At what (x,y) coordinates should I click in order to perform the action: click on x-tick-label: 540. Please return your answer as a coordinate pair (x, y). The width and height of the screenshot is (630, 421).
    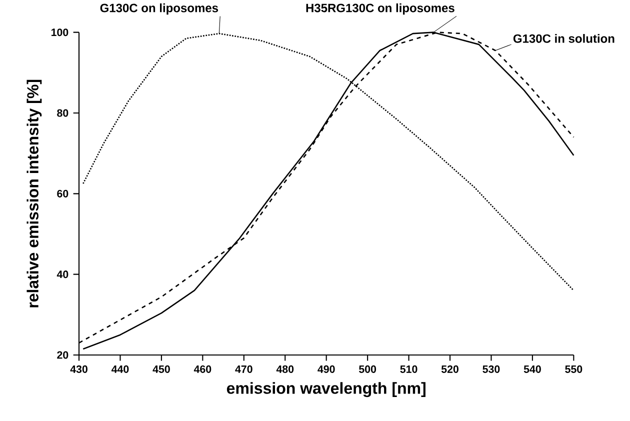
    Looking at the image, I should click on (532, 369).